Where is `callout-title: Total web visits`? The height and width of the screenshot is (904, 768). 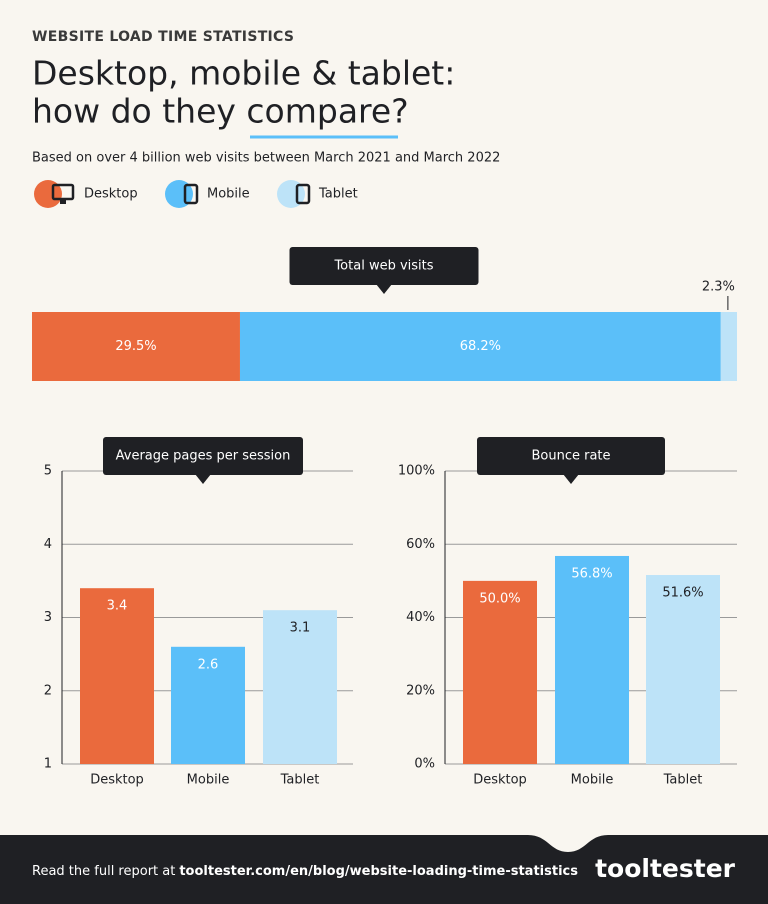 callout-title: Total web visits is located at coordinates (383, 266).